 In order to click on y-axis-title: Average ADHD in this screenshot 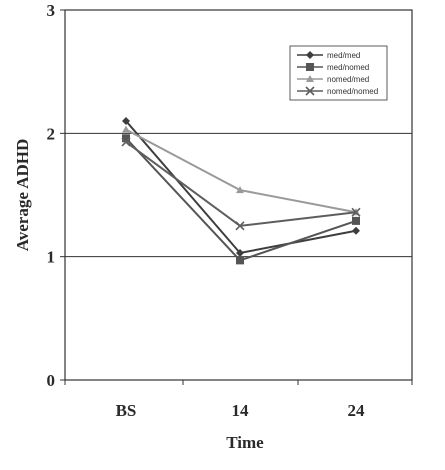, I will do `click(22, 195)`.